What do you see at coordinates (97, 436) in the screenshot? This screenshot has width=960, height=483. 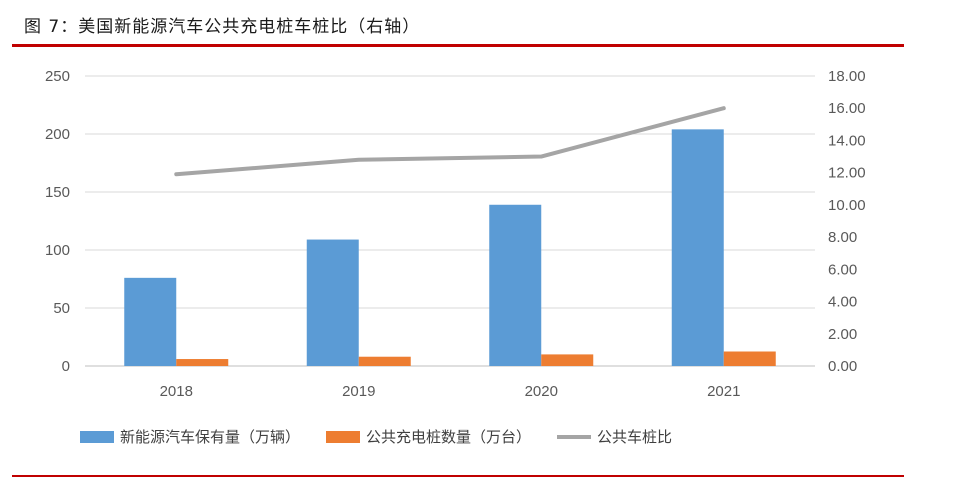 I see `legend-swatch-vehicles` at bounding box center [97, 436].